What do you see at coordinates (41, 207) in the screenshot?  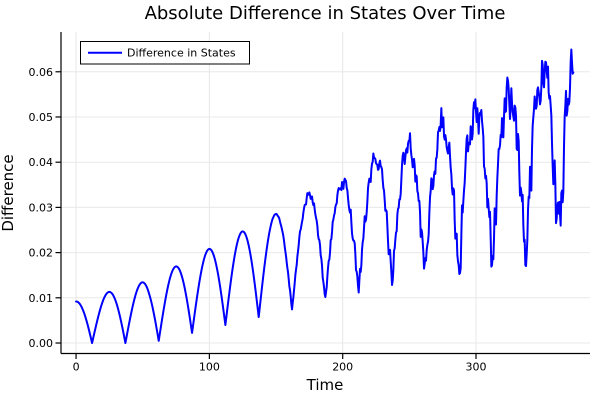 I see `y-tick-label: 0.03` at bounding box center [41, 207].